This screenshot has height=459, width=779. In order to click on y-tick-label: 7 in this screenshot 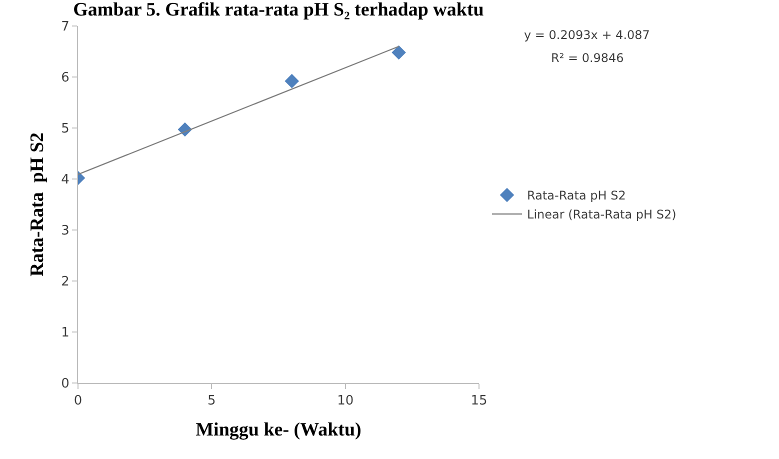, I will do `click(65, 27)`.